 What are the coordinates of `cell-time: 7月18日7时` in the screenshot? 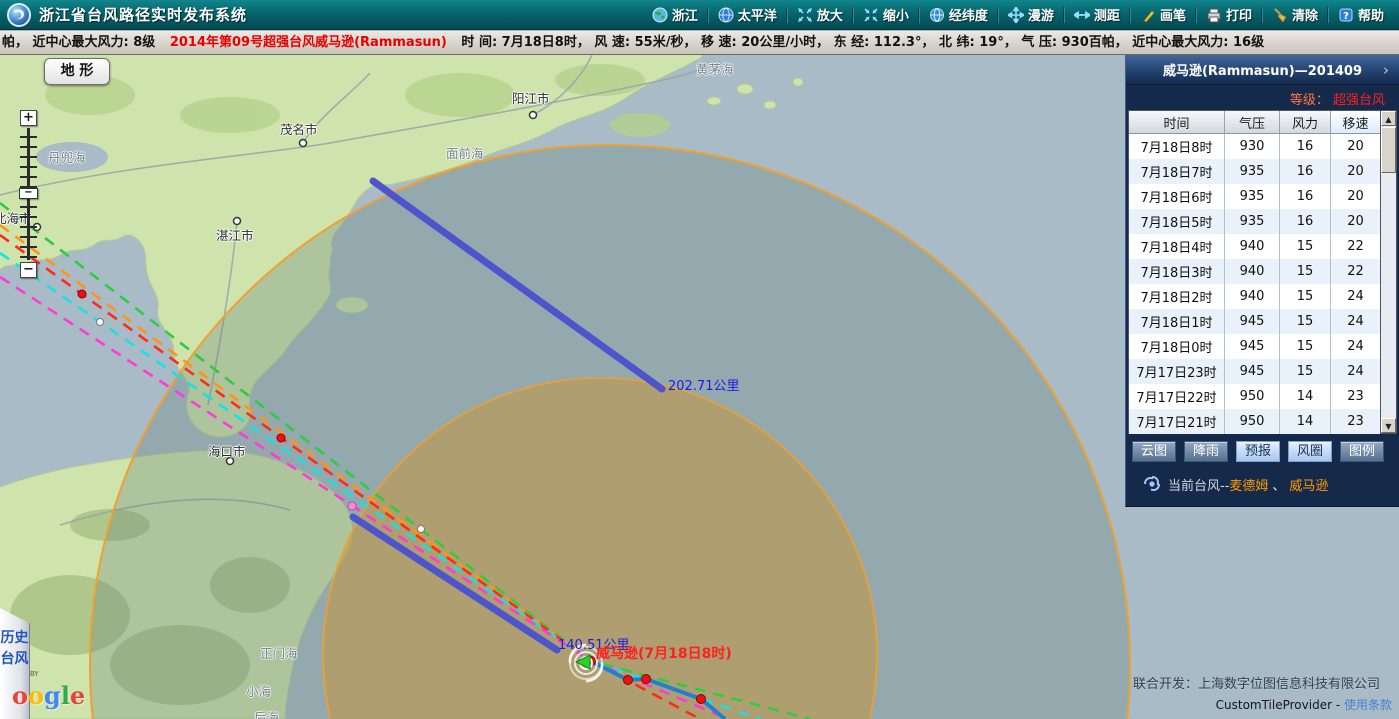 It's located at (1177, 171).